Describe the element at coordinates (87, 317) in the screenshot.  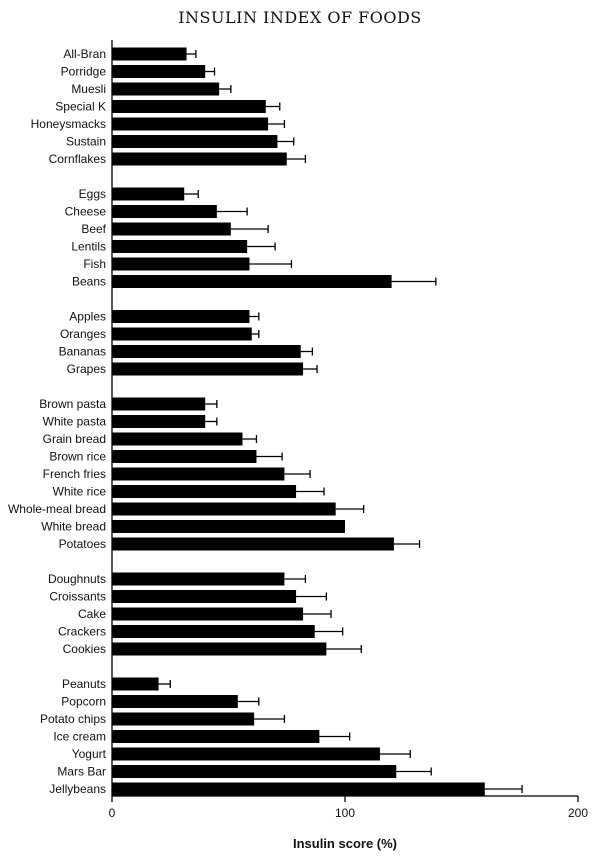
I see `category-label: Apples` at that location.